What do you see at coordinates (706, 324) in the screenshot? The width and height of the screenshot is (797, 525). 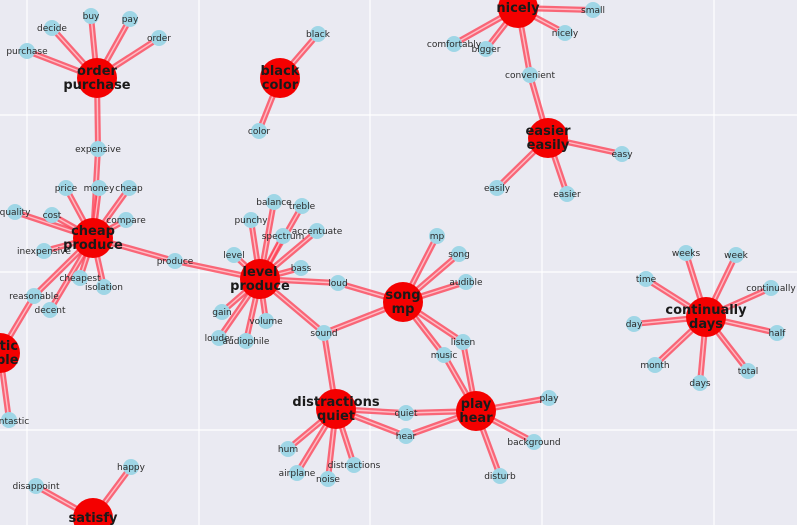 I see `hub-label: days` at bounding box center [706, 324].